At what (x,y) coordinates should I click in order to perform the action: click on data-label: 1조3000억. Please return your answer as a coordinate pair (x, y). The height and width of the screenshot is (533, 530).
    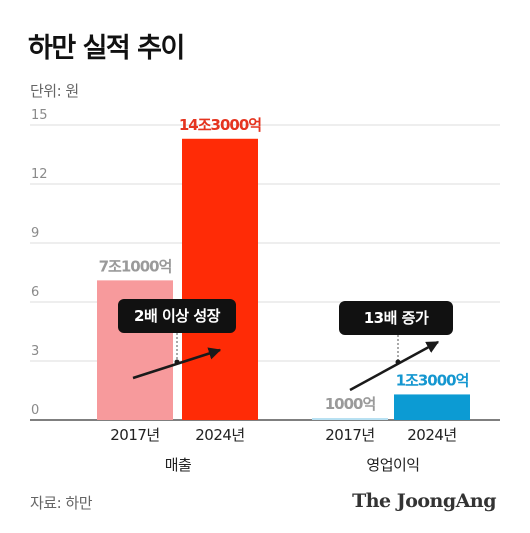
    Looking at the image, I should click on (432, 380).